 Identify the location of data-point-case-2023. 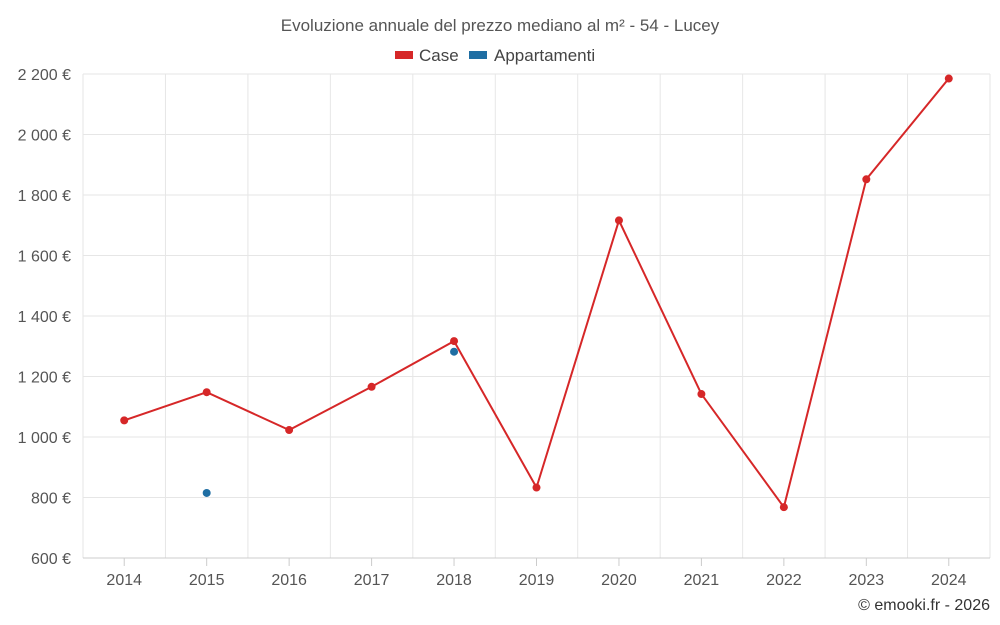
(866, 179).